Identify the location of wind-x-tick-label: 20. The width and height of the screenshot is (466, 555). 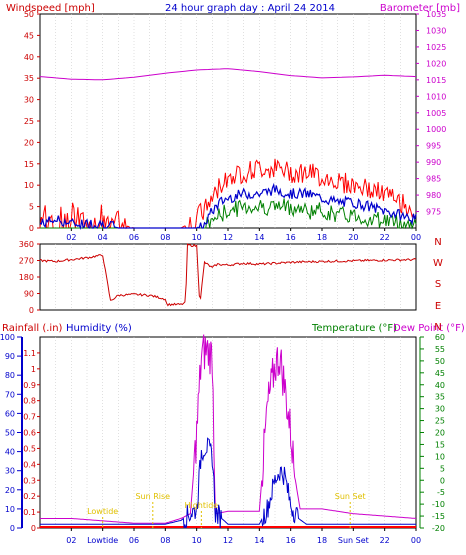
(353, 237).